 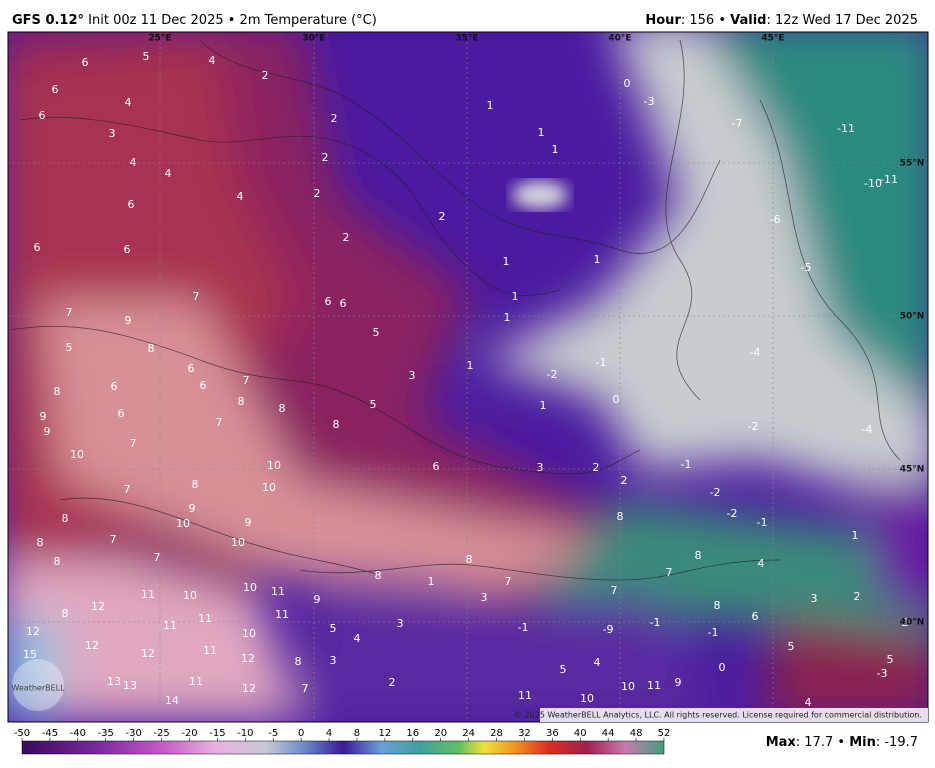 What do you see at coordinates (608, 733) in the screenshot?
I see `colorbar-tick-label: 44` at bounding box center [608, 733].